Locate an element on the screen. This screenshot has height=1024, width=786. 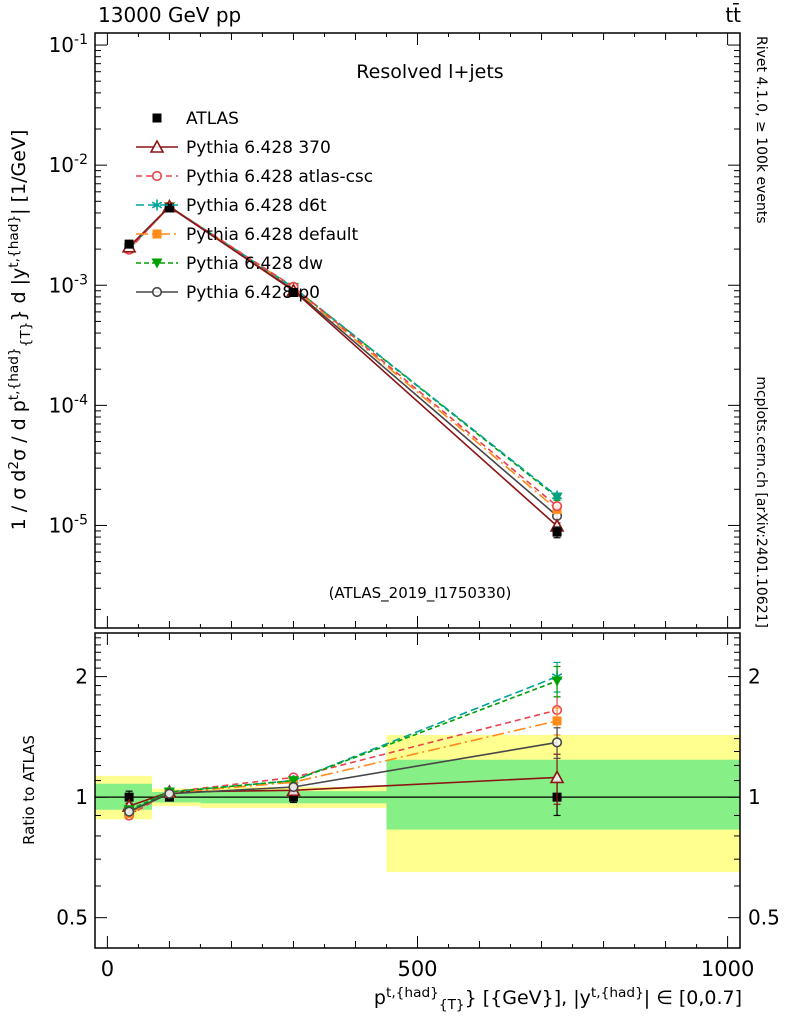
x-tick-label: 500 is located at coordinates (417, 969).